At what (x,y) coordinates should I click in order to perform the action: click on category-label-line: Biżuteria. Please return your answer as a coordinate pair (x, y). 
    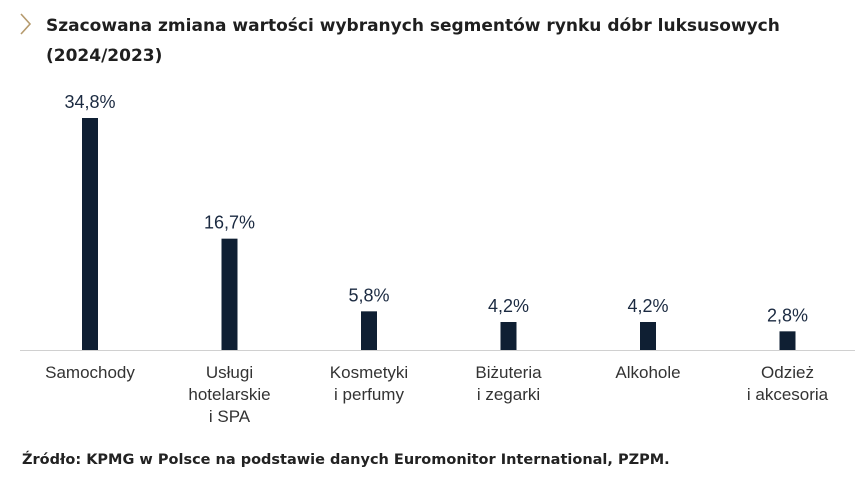
    Looking at the image, I should click on (508, 372).